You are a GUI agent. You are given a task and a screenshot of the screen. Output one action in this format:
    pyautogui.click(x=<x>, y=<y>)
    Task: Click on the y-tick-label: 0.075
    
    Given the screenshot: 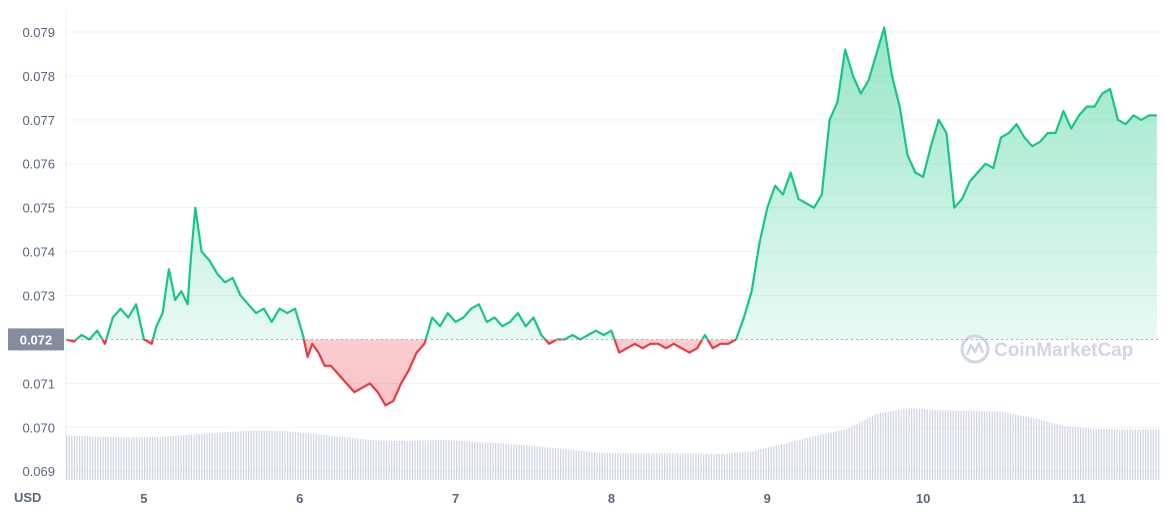 What is the action you would take?
    pyautogui.click(x=38, y=208)
    